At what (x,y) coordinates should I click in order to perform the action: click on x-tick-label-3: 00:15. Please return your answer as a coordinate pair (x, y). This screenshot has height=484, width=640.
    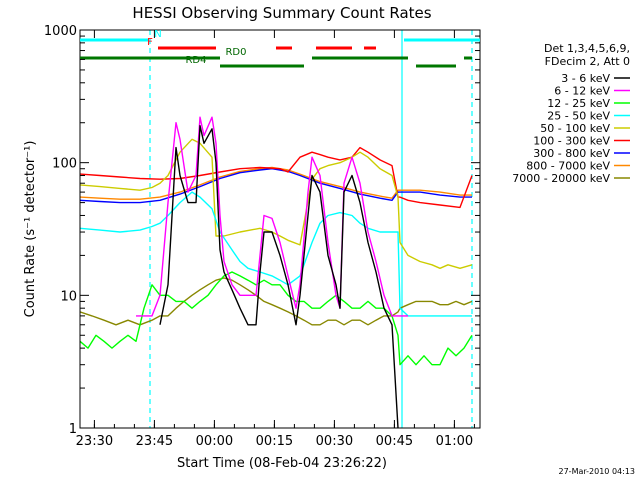
    Looking at the image, I should click on (274, 441).